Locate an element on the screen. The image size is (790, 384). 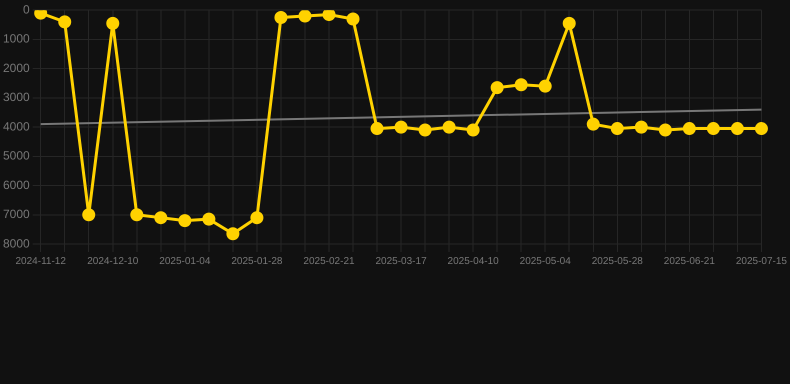
y-tick-label: 1000 is located at coordinates (16, 39).